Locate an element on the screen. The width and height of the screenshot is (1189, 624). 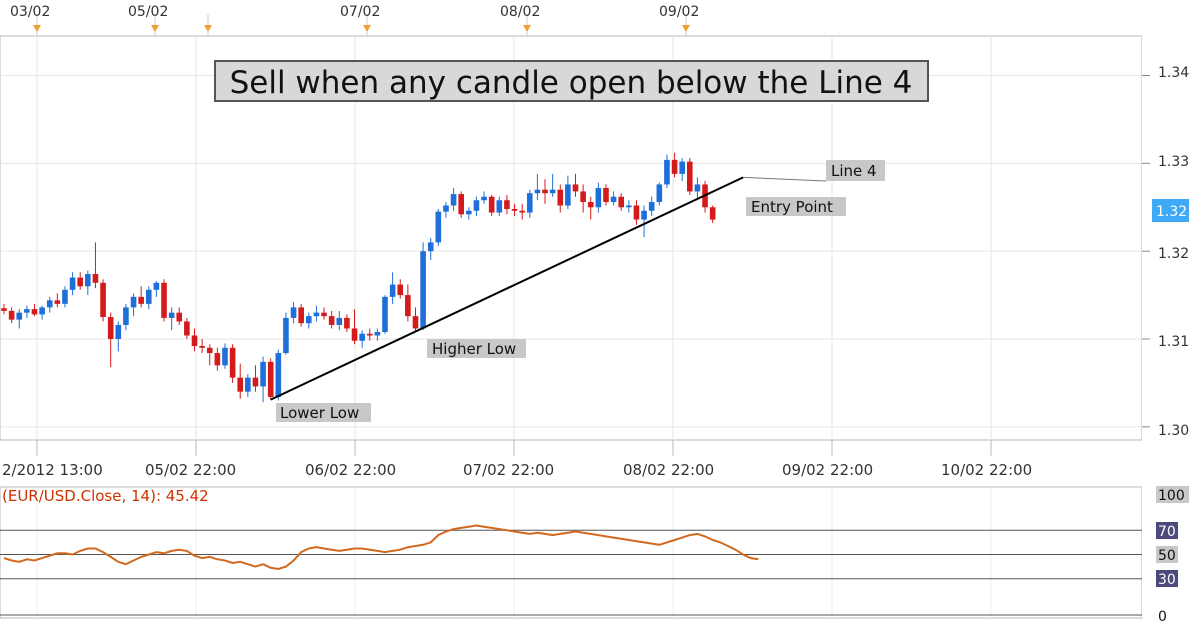
price-label: 1.31 is located at coordinates (1173, 342).